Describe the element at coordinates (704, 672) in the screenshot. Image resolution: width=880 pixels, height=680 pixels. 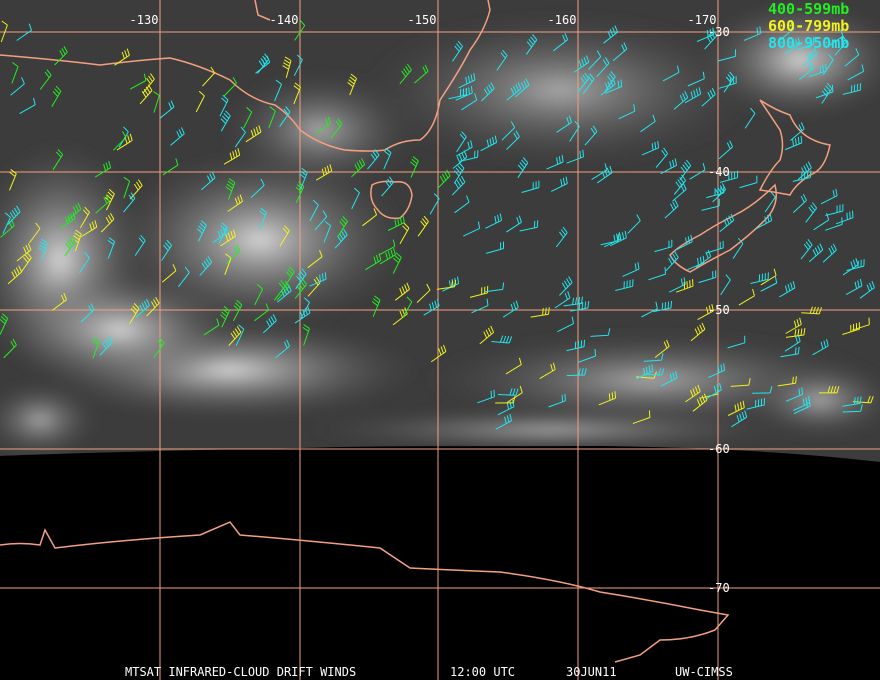
I see `caption-source: UW-CIMSS` at that location.